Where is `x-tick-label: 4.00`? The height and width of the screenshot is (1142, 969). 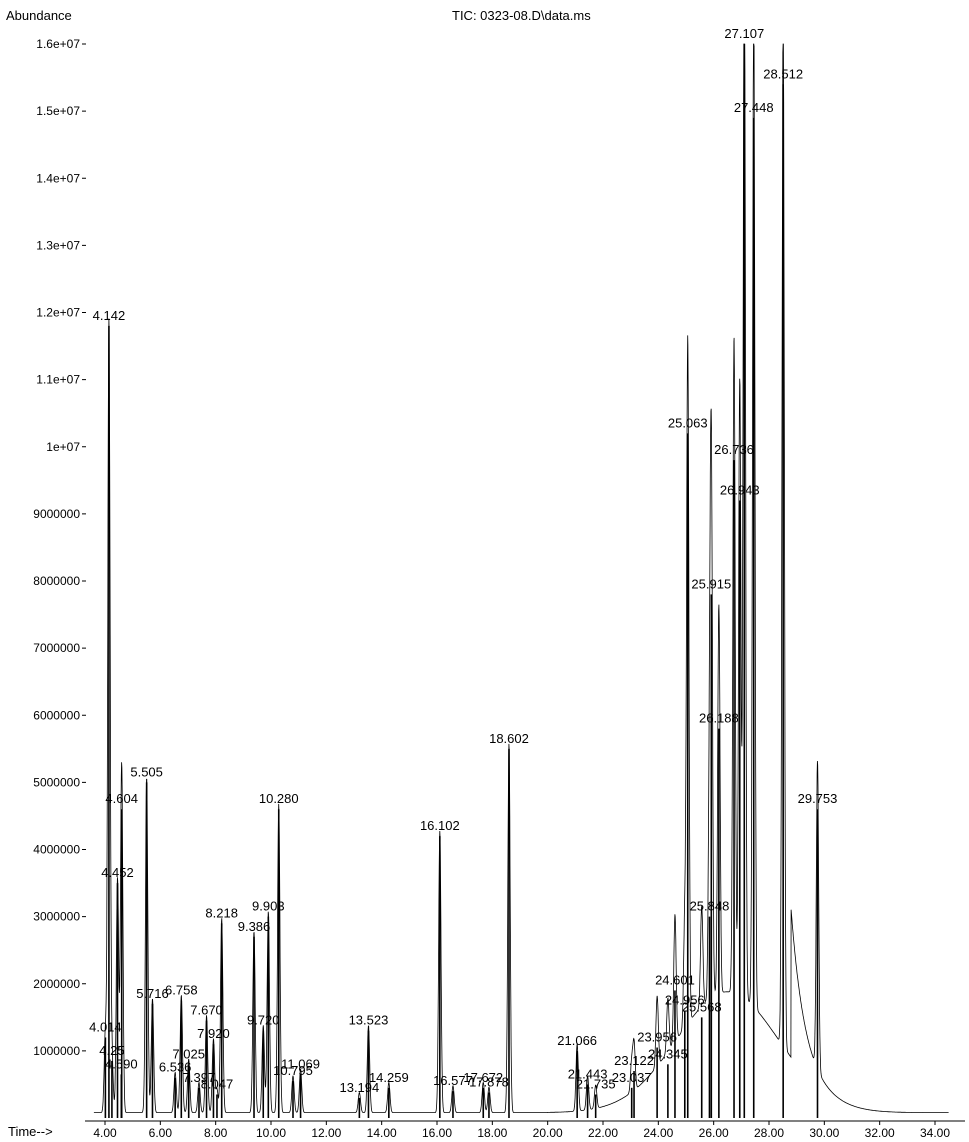
x-tick-label: 4.00 is located at coordinates (105, 1133).